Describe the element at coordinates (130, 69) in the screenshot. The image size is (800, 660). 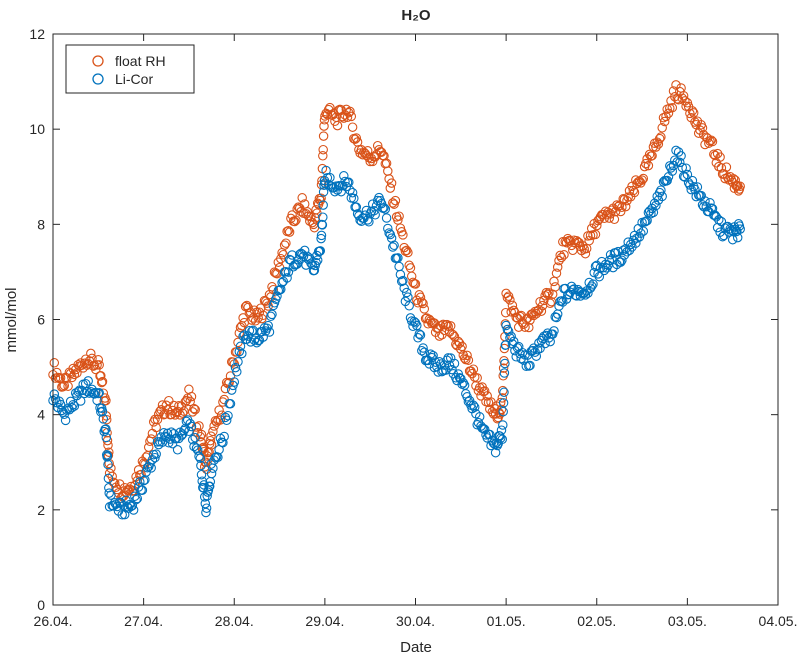
I see `legend: float RH Li-Cor` at that location.